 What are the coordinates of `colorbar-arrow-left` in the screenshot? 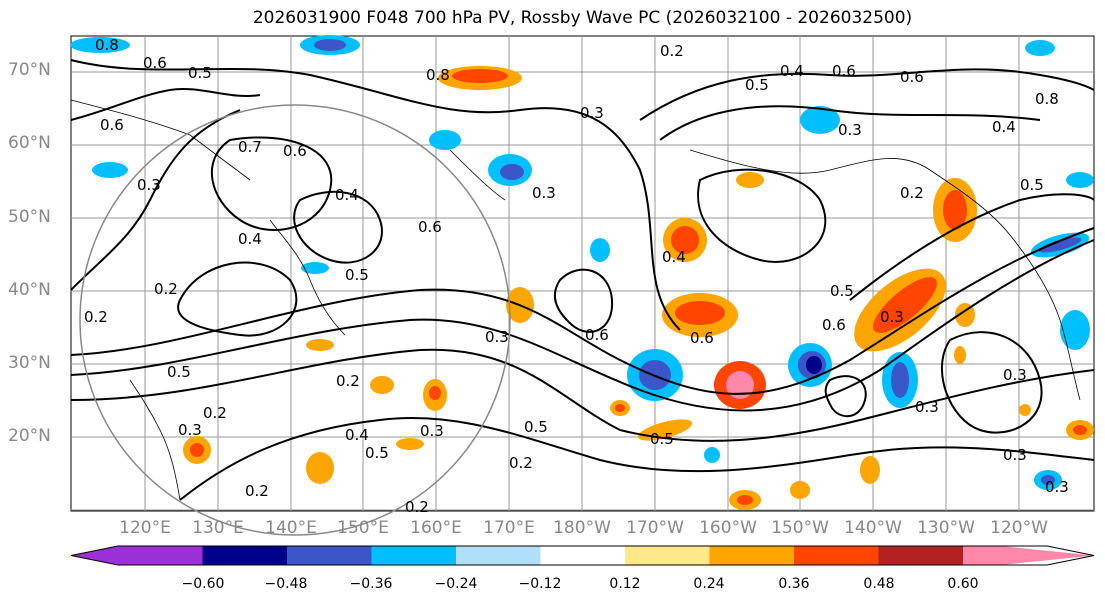 It's located at (137, 555).